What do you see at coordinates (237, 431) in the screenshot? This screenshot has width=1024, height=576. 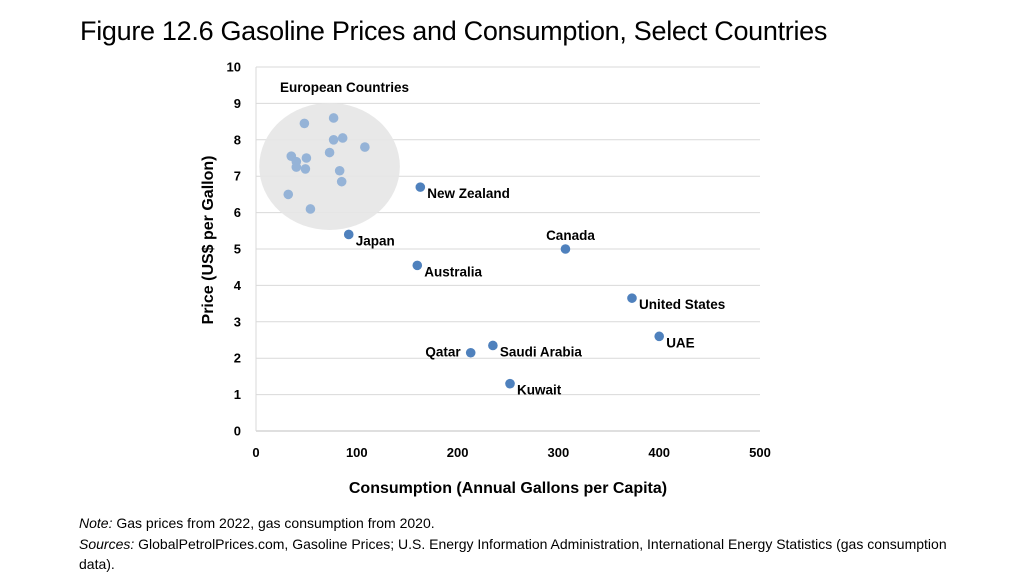 I see `y-tick-label: 0` at bounding box center [237, 431].